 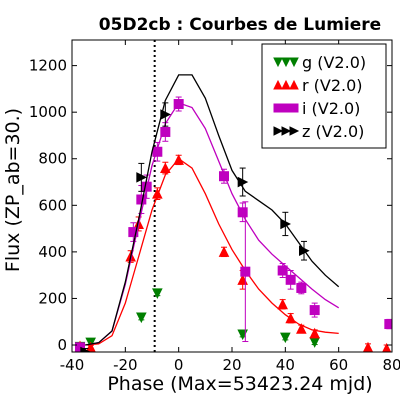 What do you see at coordinates (334, 62) in the screenshot?
I see `legend-label-g: g (V2.0)` at bounding box center [334, 62].